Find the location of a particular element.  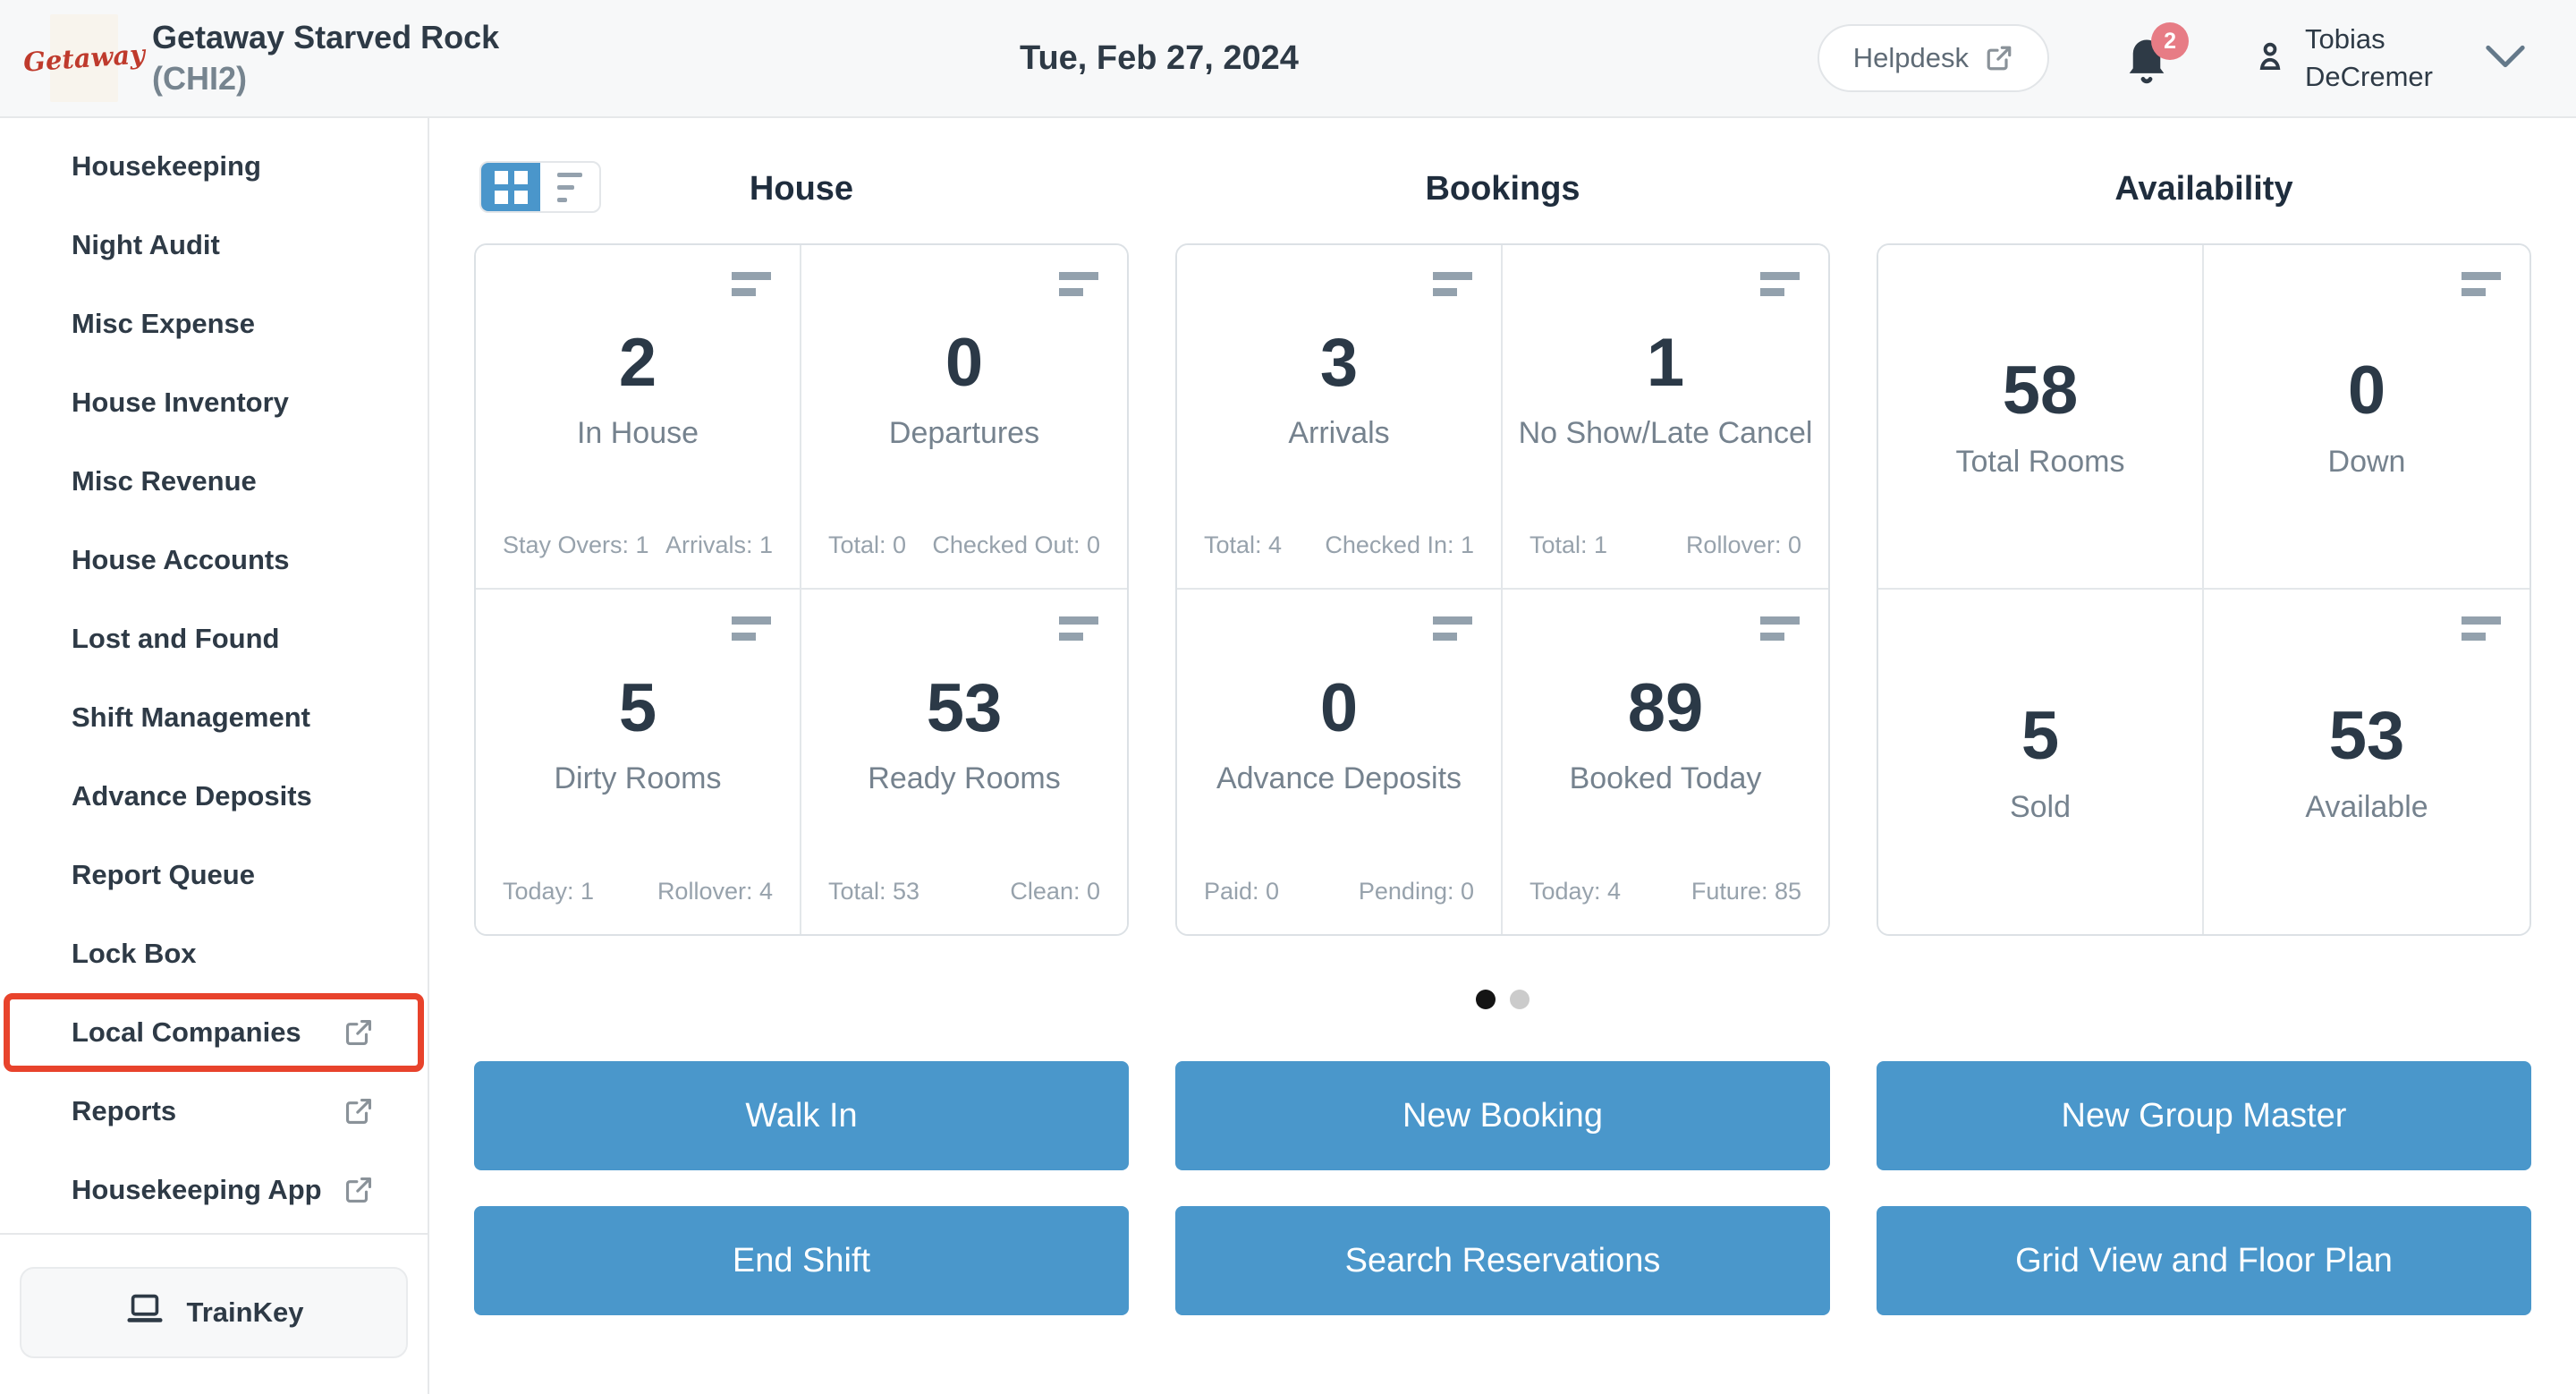

header-right: Helpdesk 2 is located at coordinates (2171, 59).